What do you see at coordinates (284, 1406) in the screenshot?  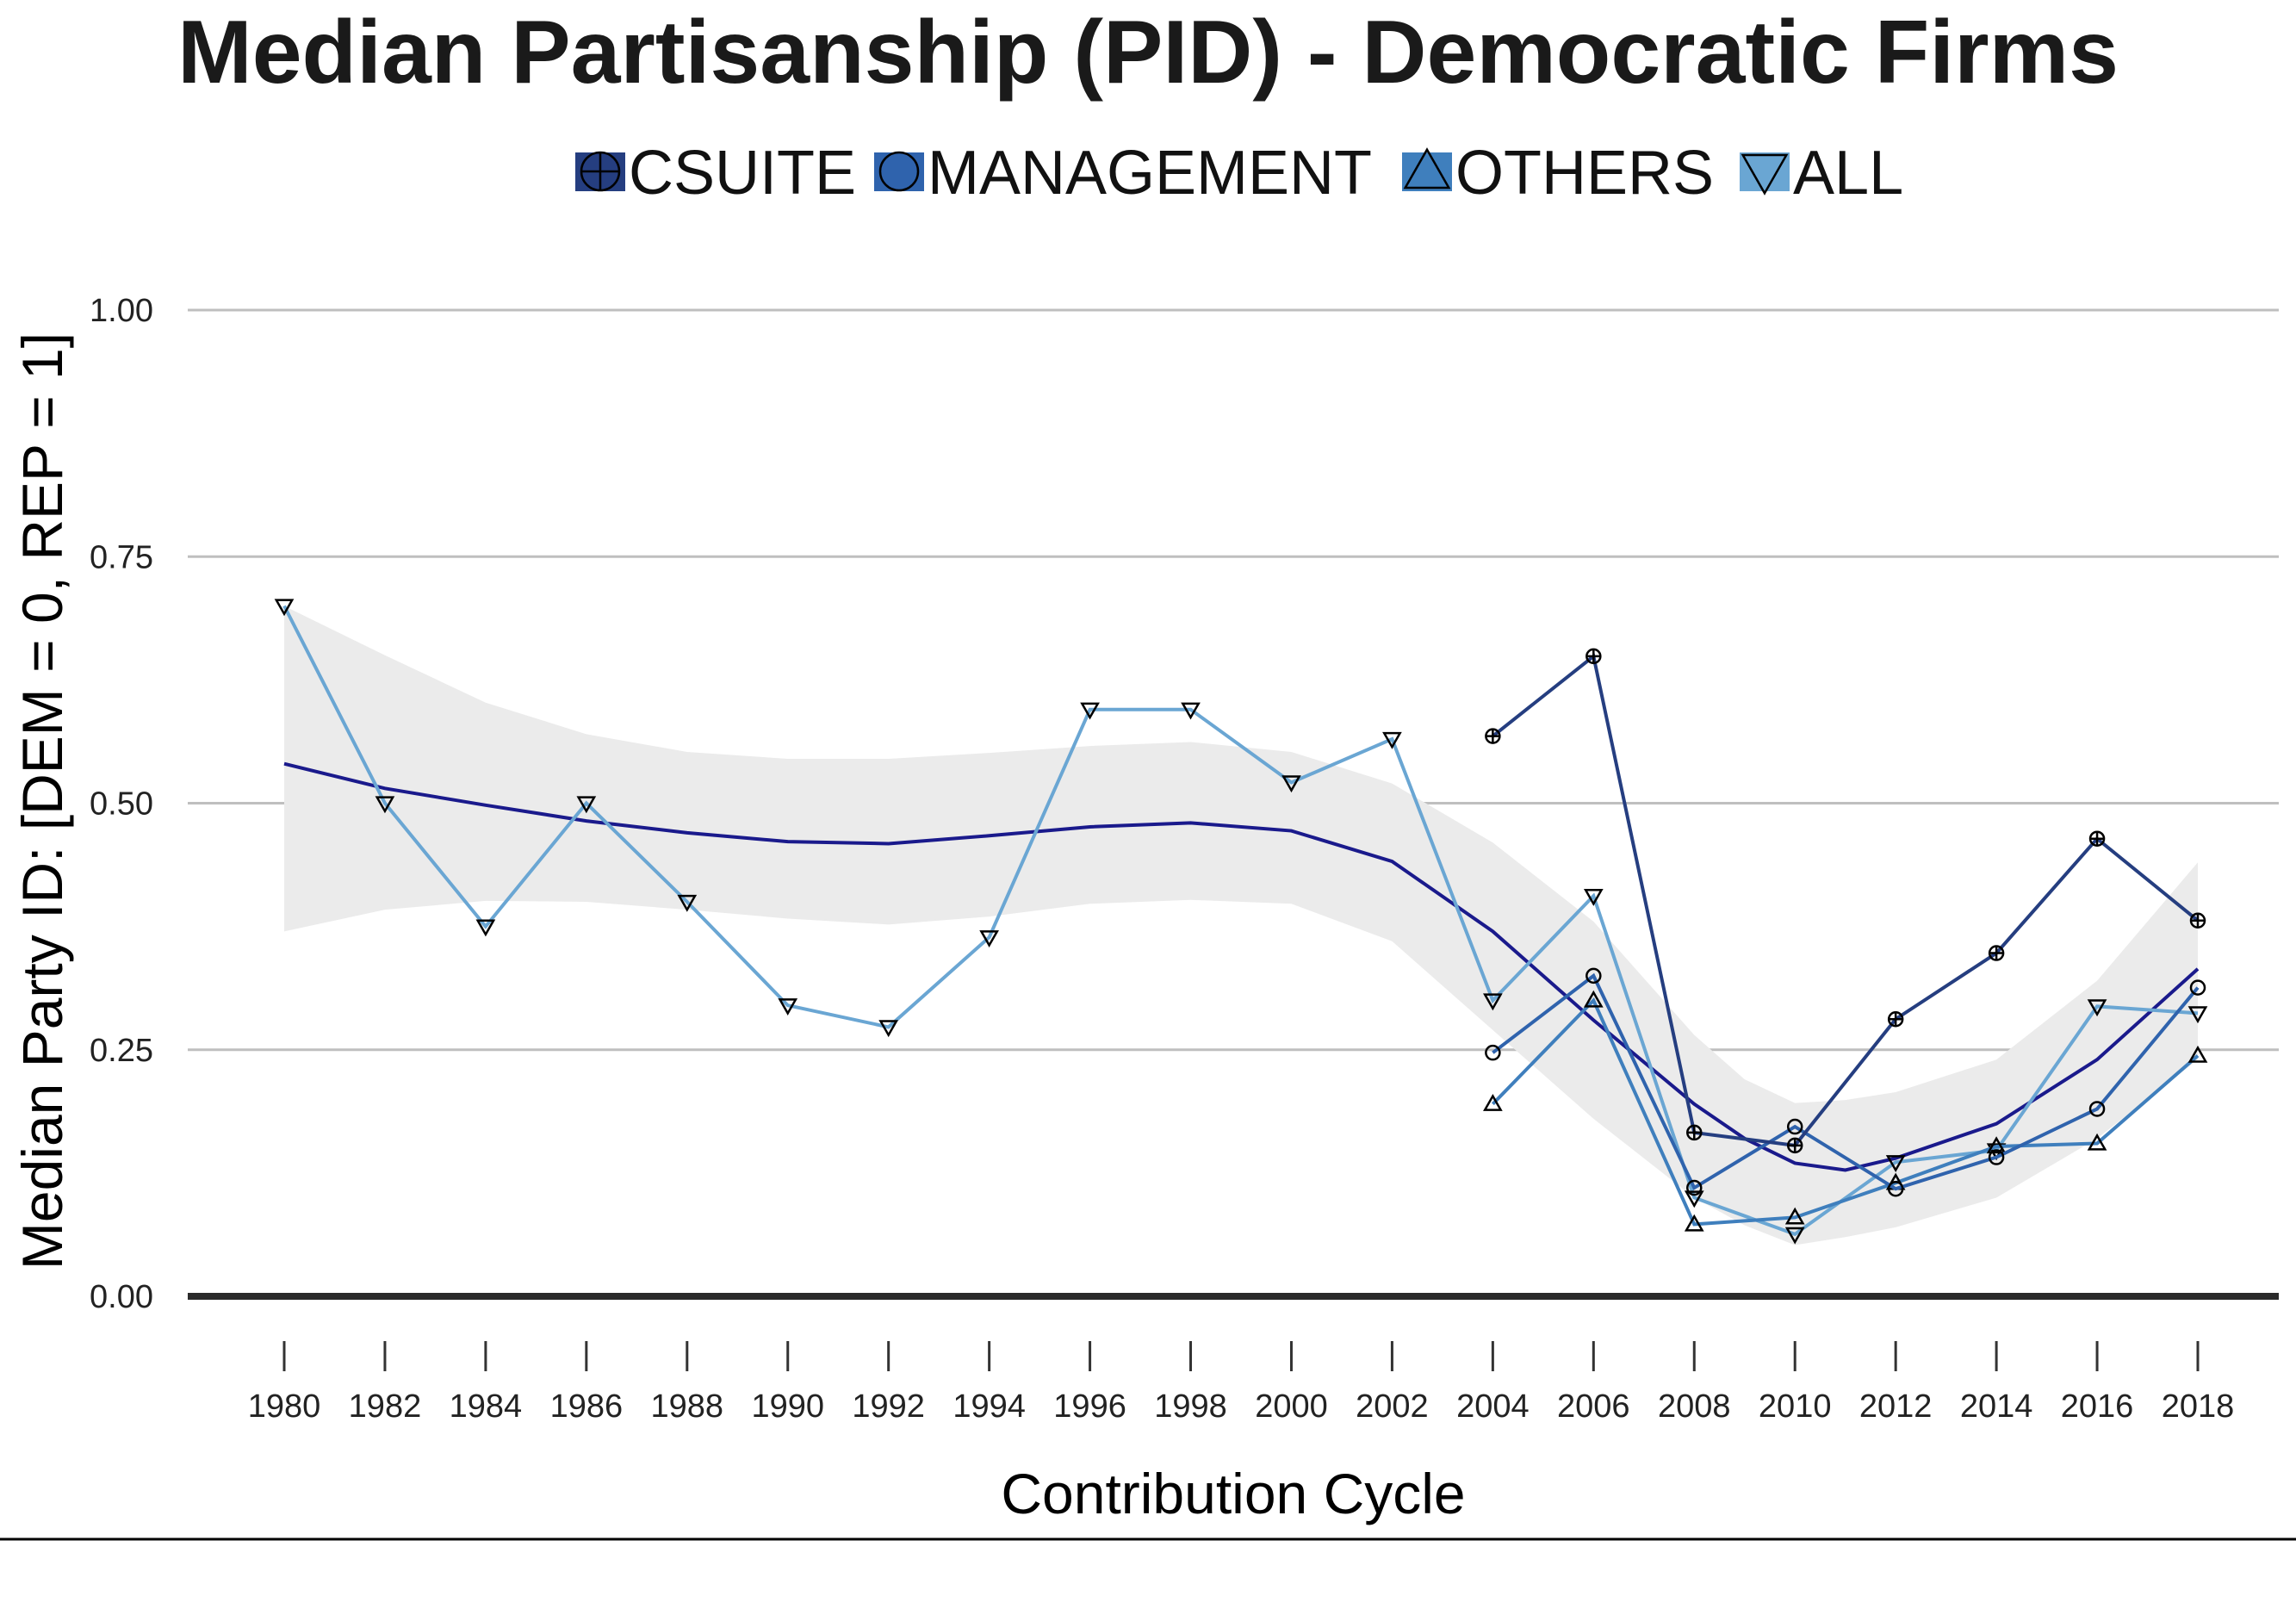 I see `x-tick-label: 1980` at bounding box center [284, 1406].